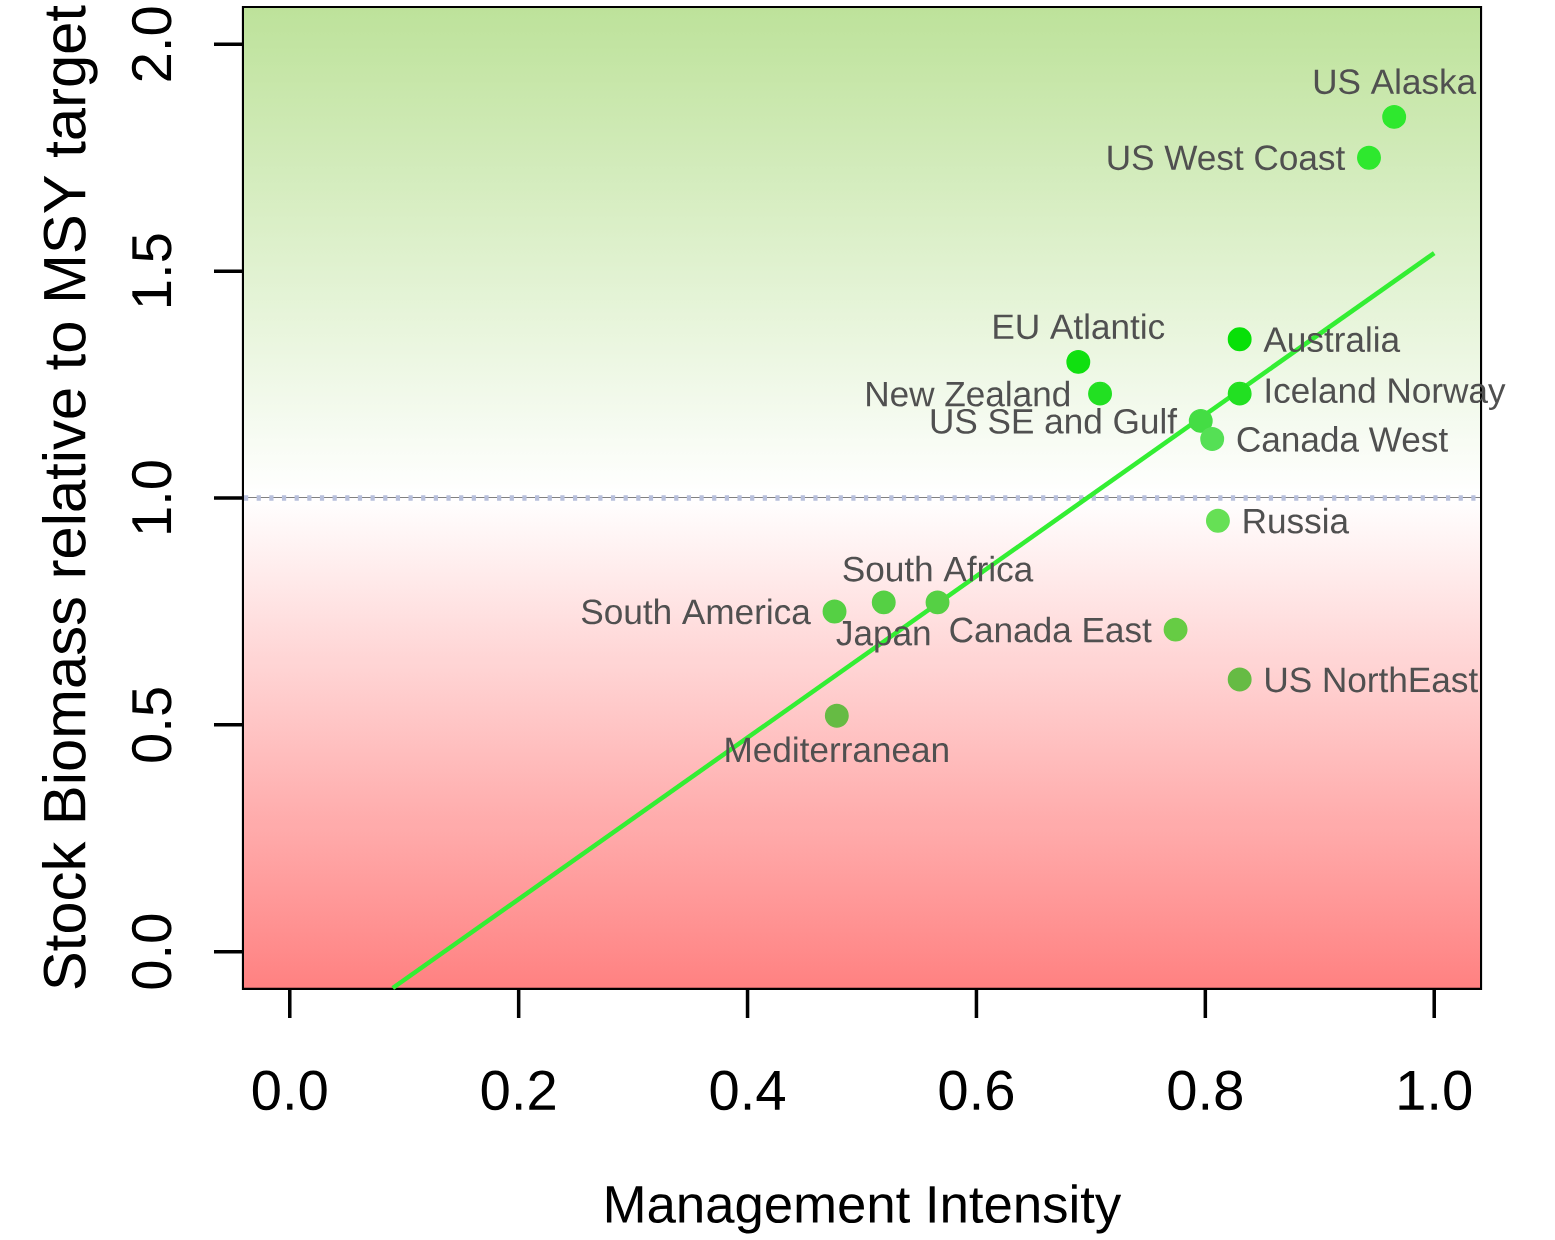 The height and width of the screenshot is (1240, 1555). I want to click on annotation: Russia, so click(1297, 520).